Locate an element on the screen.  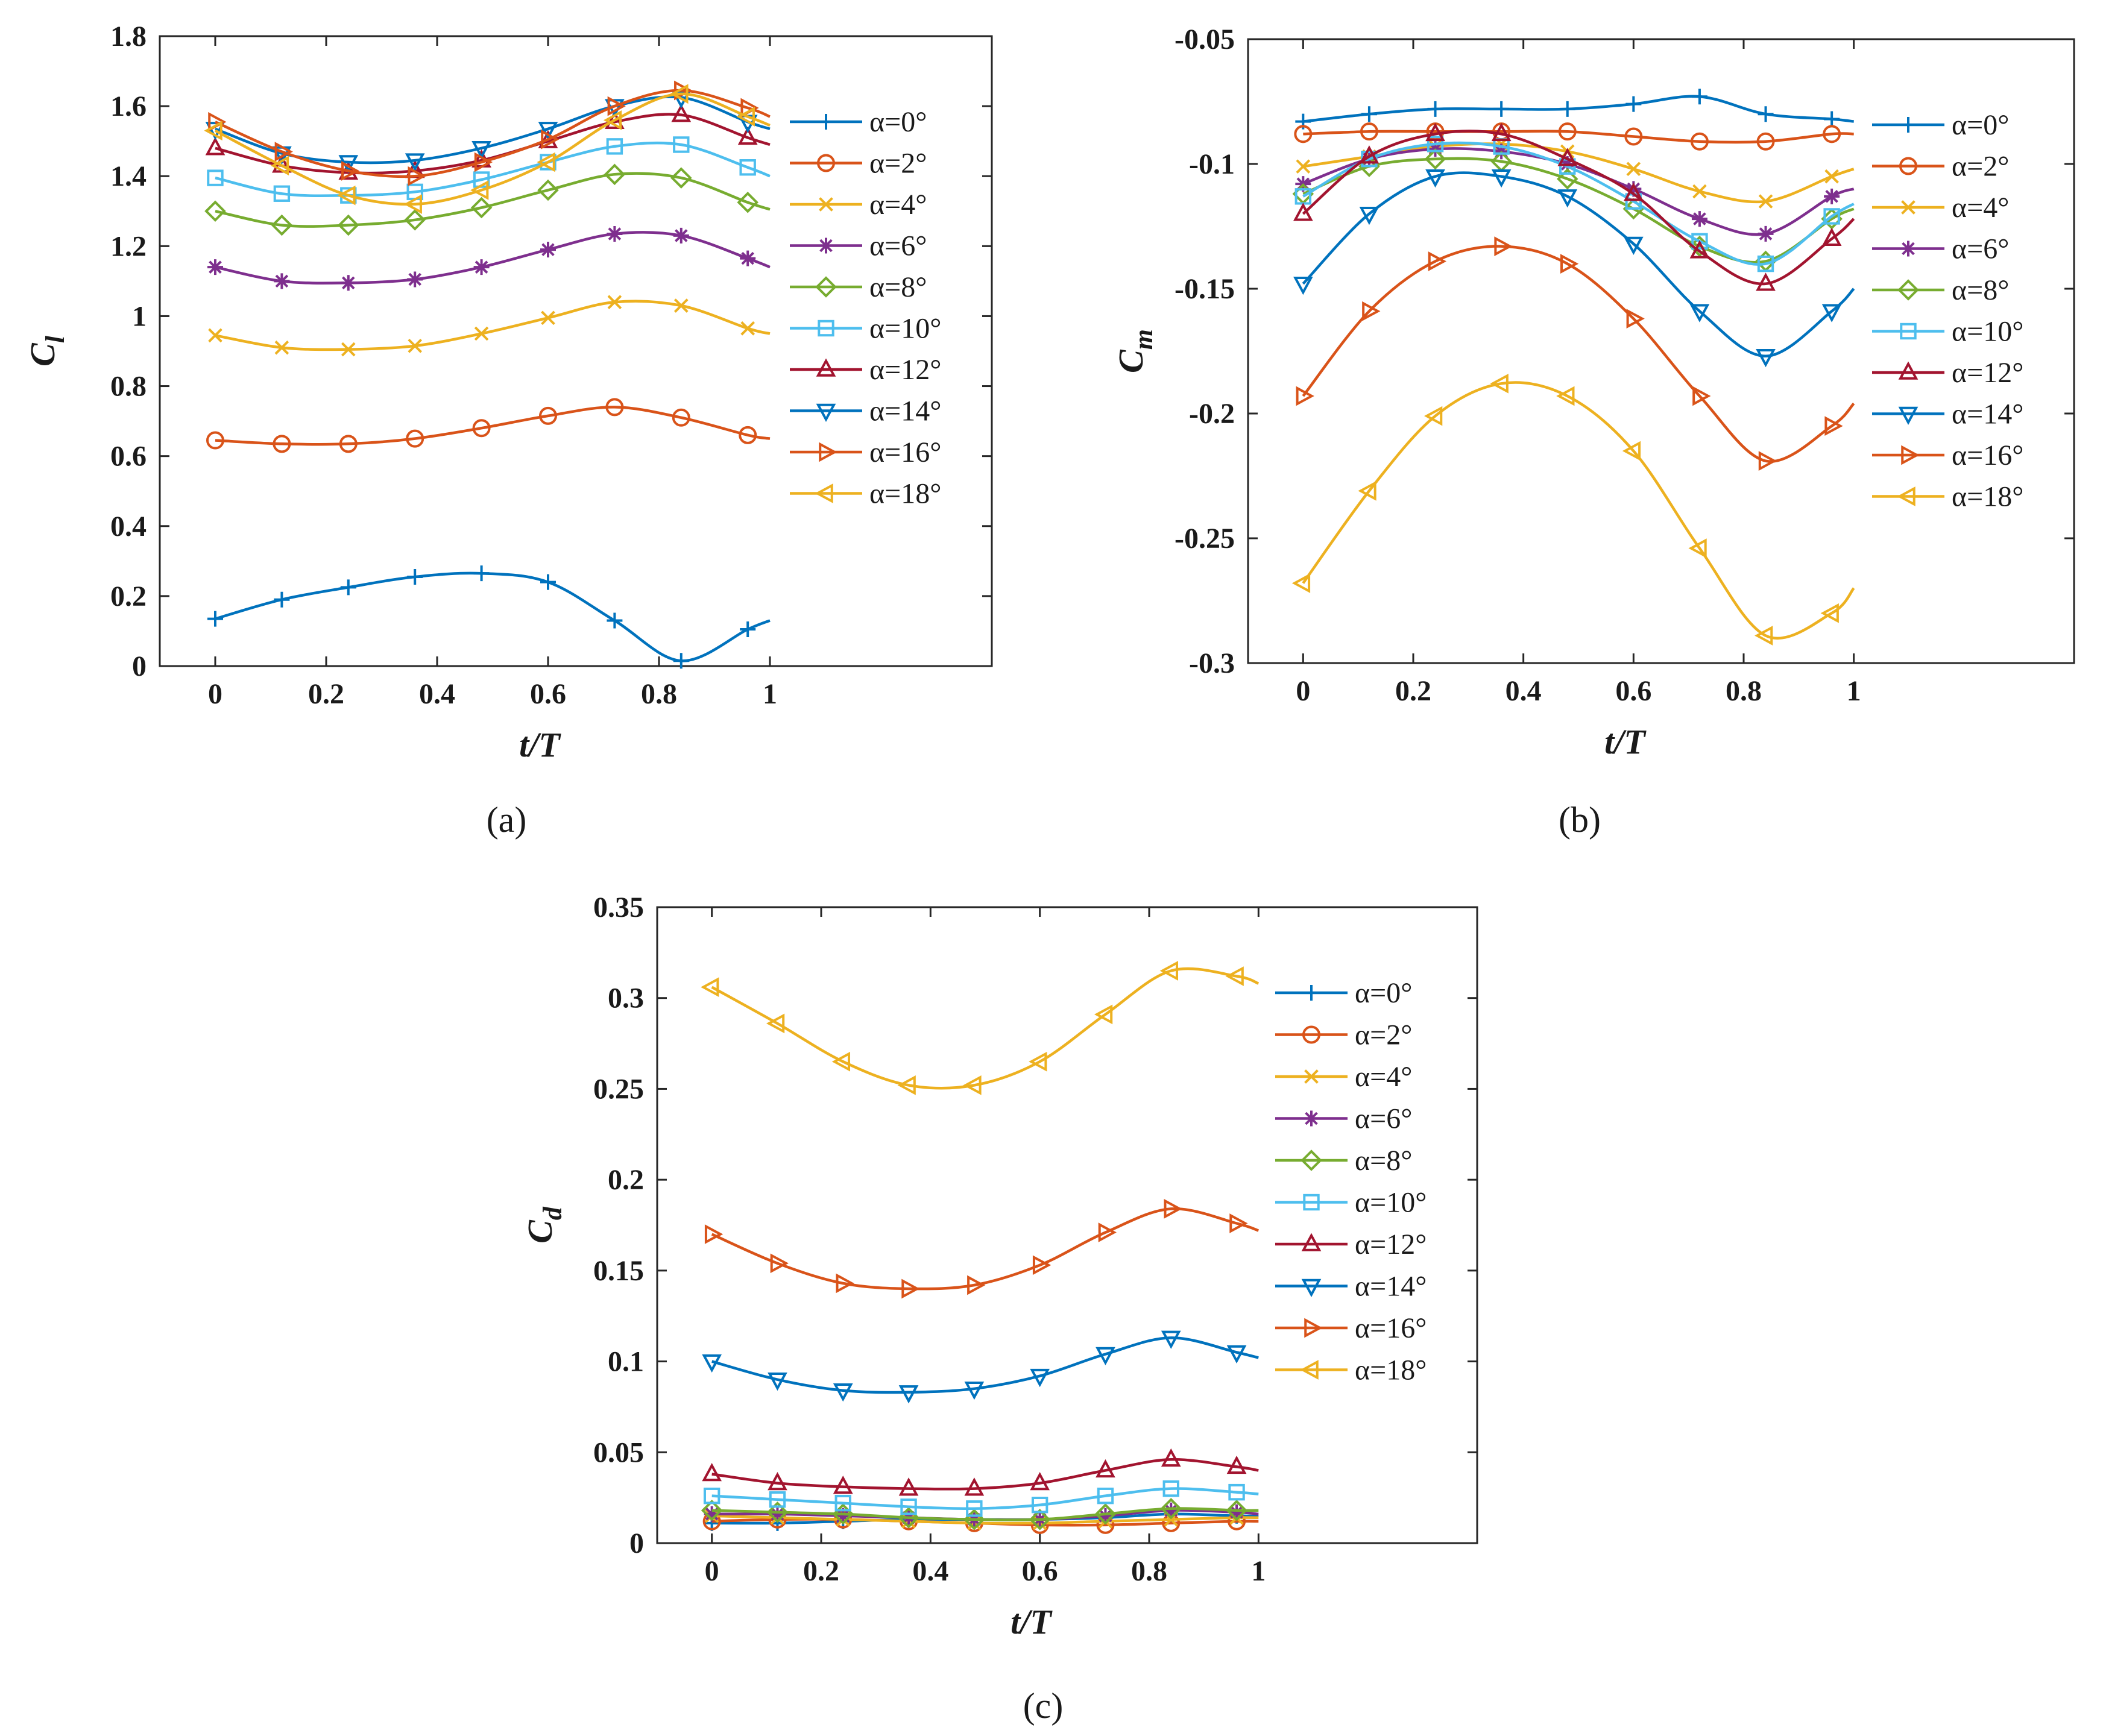
y-tick-label: 0 is located at coordinates (636, 1543).